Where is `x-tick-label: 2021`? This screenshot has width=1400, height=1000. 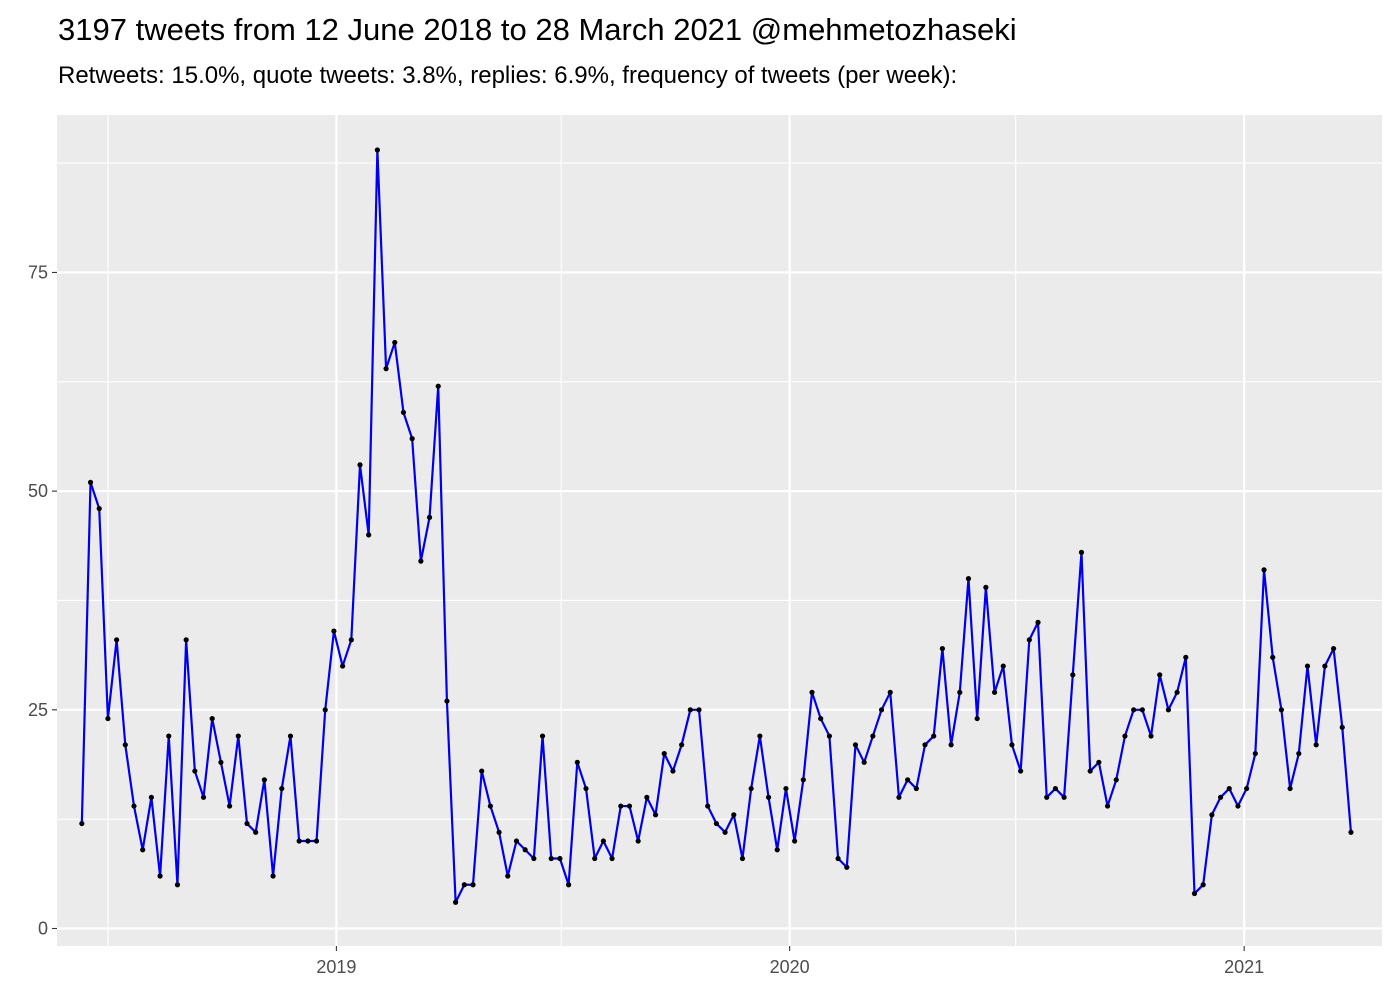
x-tick-label: 2021 is located at coordinates (1244, 967).